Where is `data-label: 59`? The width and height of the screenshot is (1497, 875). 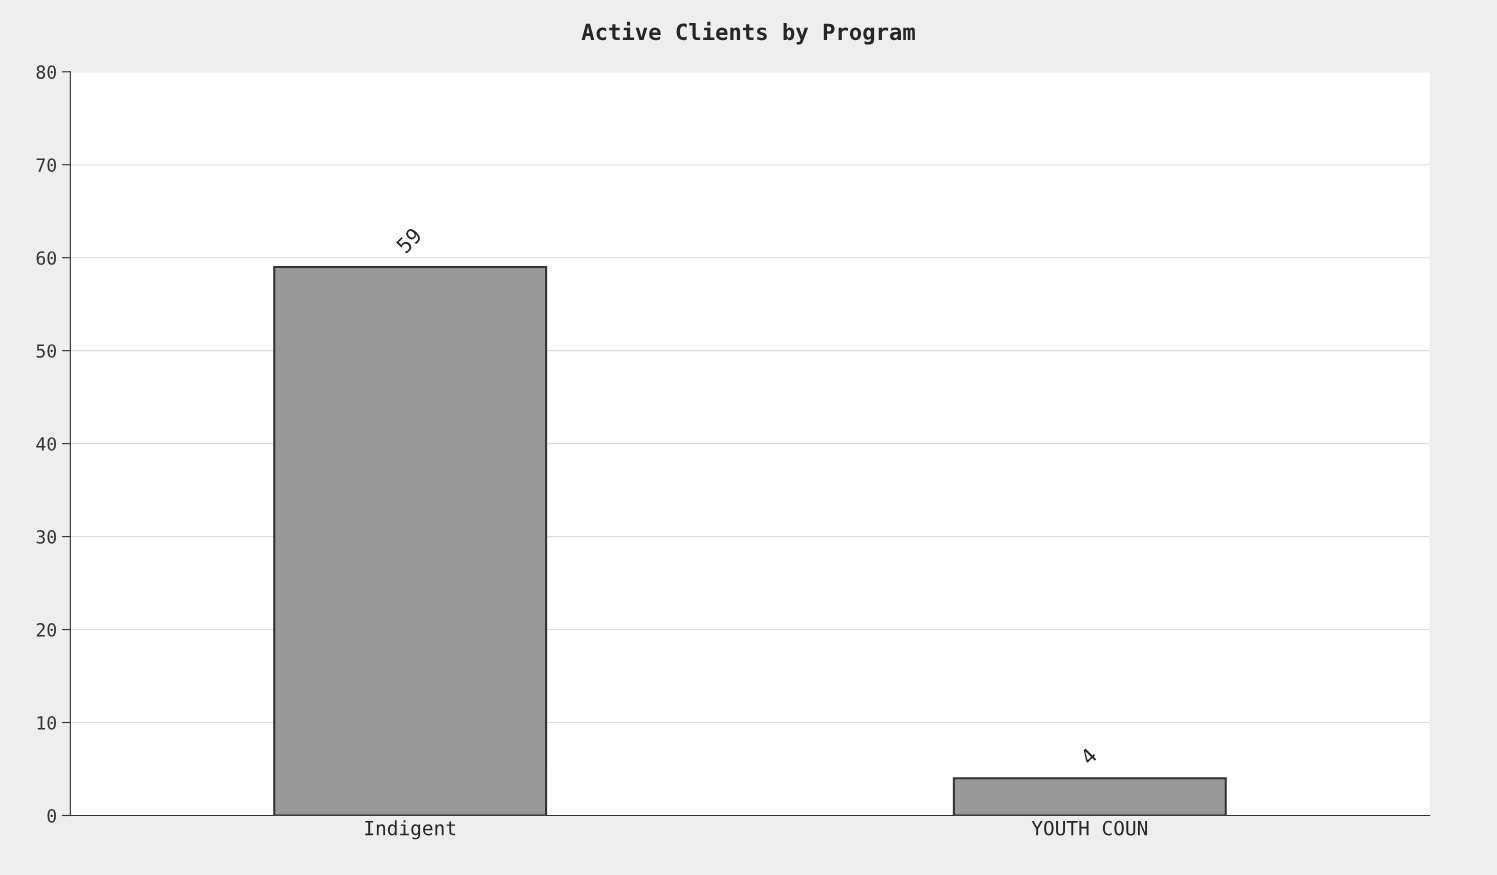
data-label: 59 is located at coordinates (409, 240).